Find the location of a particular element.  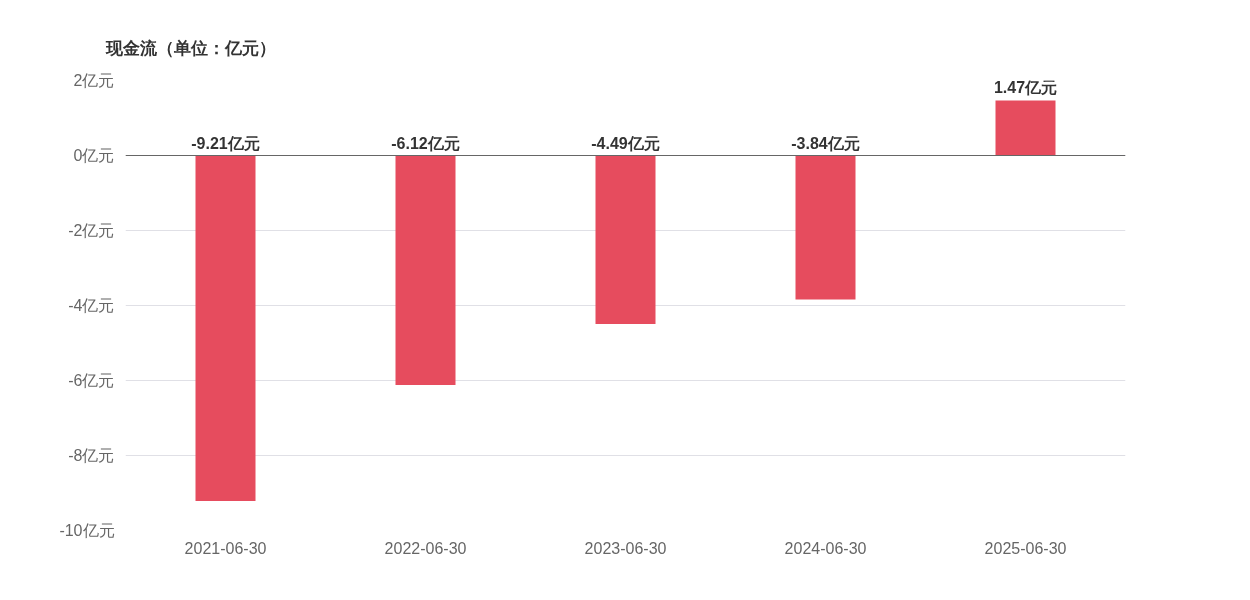

x-tick-label: 2022-06-30 is located at coordinates (425, 548).